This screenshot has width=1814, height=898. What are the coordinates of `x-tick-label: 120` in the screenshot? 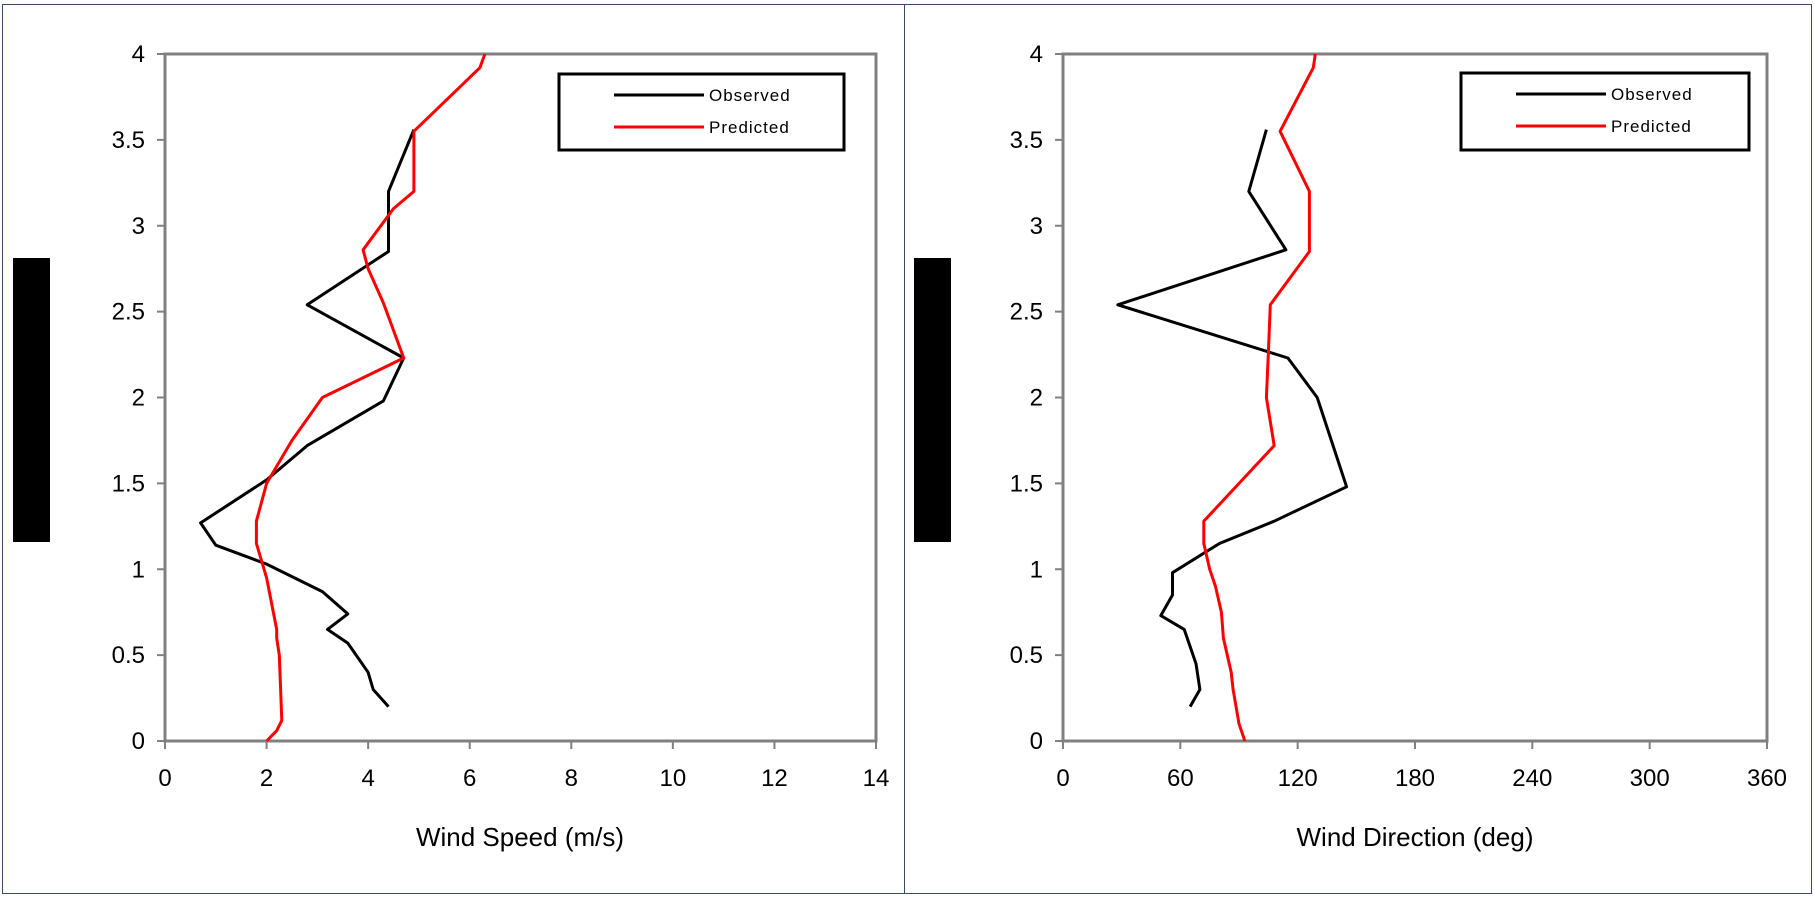 It's located at (1298, 778).